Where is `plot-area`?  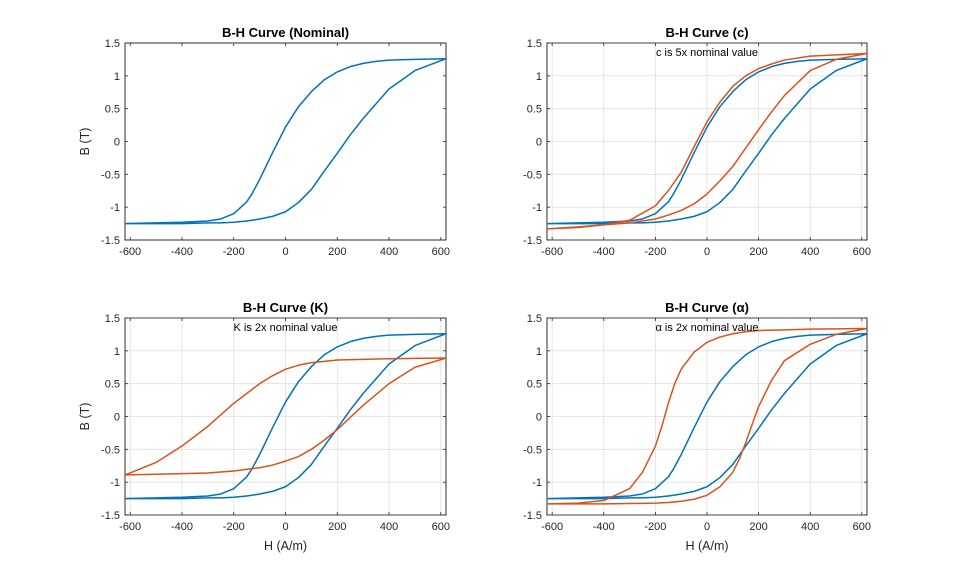 plot-area is located at coordinates (285, 141).